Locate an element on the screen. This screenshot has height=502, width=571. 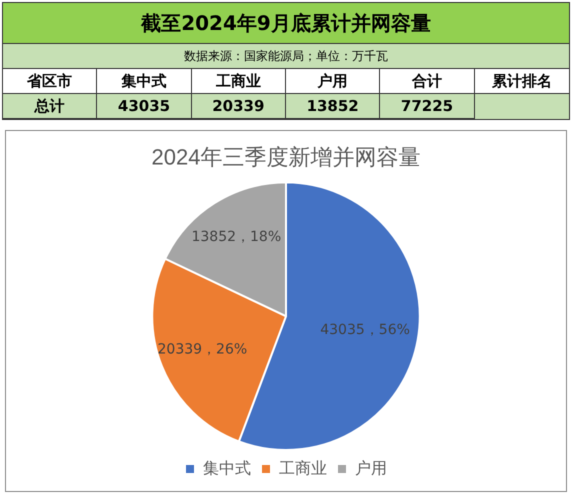
legend-label: 户用 is located at coordinates (371, 468).